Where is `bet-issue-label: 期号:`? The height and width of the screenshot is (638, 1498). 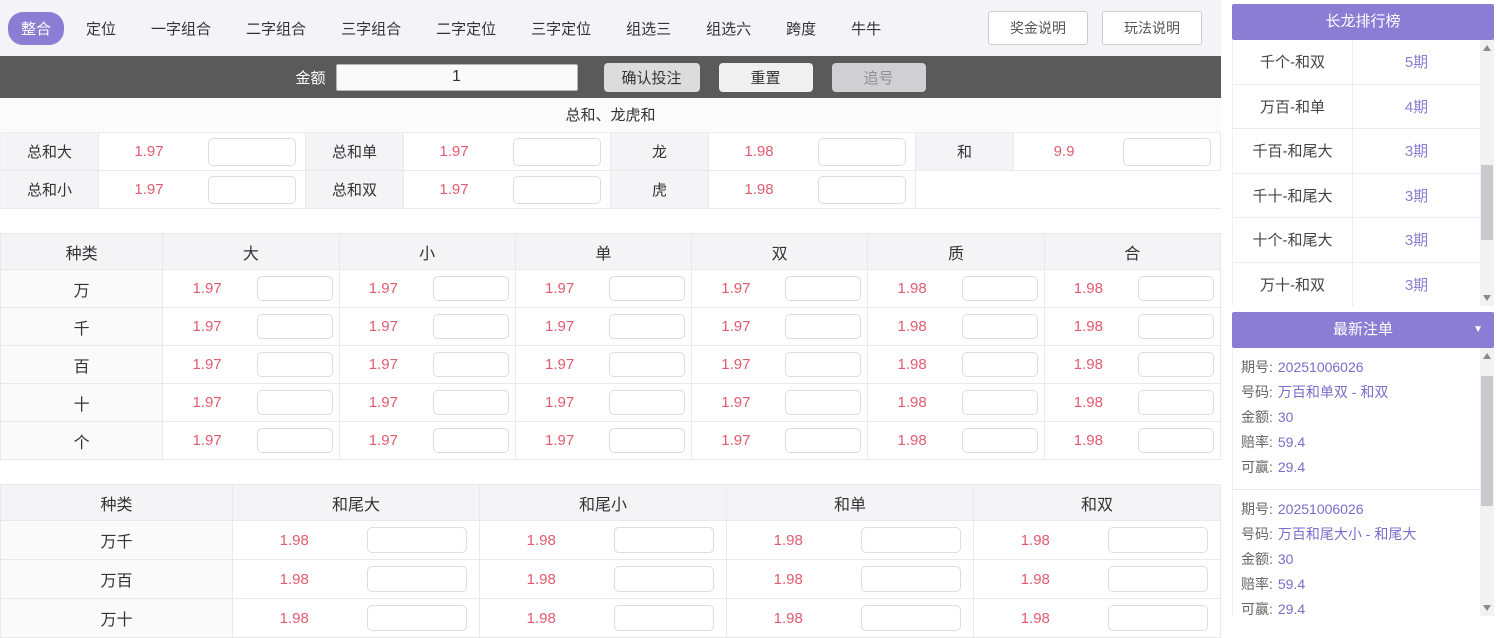 bet-issue-label: 期号: is located at coordinates (1257, 509).